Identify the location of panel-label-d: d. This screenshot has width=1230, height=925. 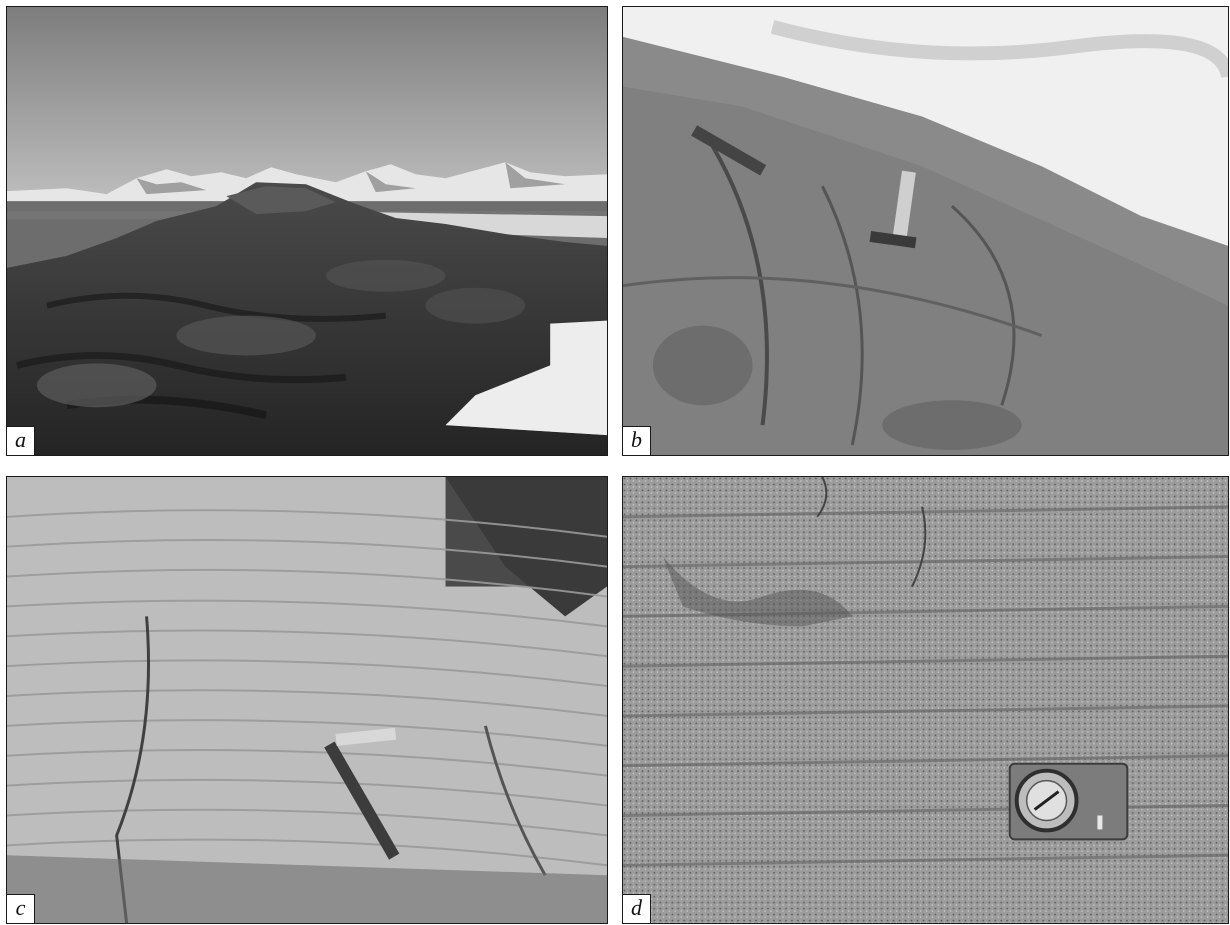
(637, 908).